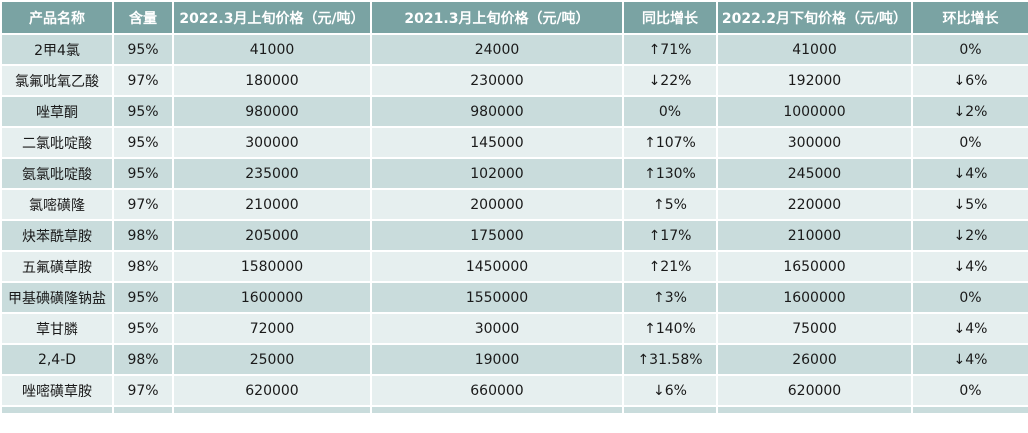 Image resolution: width=1028 pixels, height=433 pixels. Describe the element at coordinates (272, 235) in the screenshot. I see `cell-price-2022-03: 205000` at that location.